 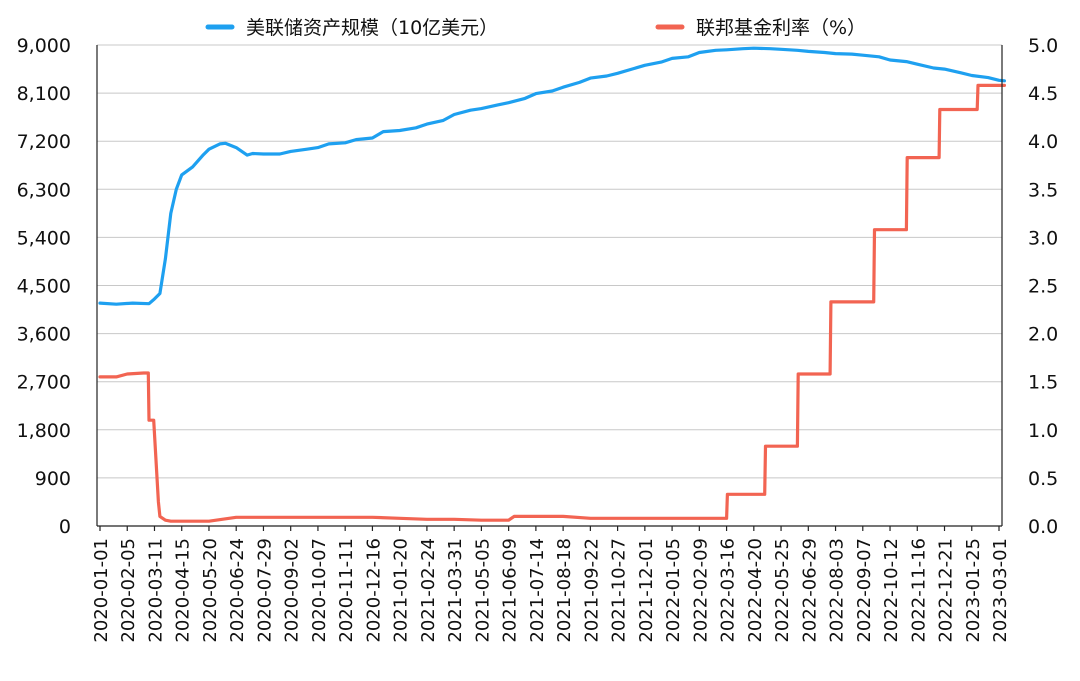 What do you see at coordinates (1043, 383) in the screenshot?
I see `right-tick-label: 1.5` at bounding box center [1043, 383].